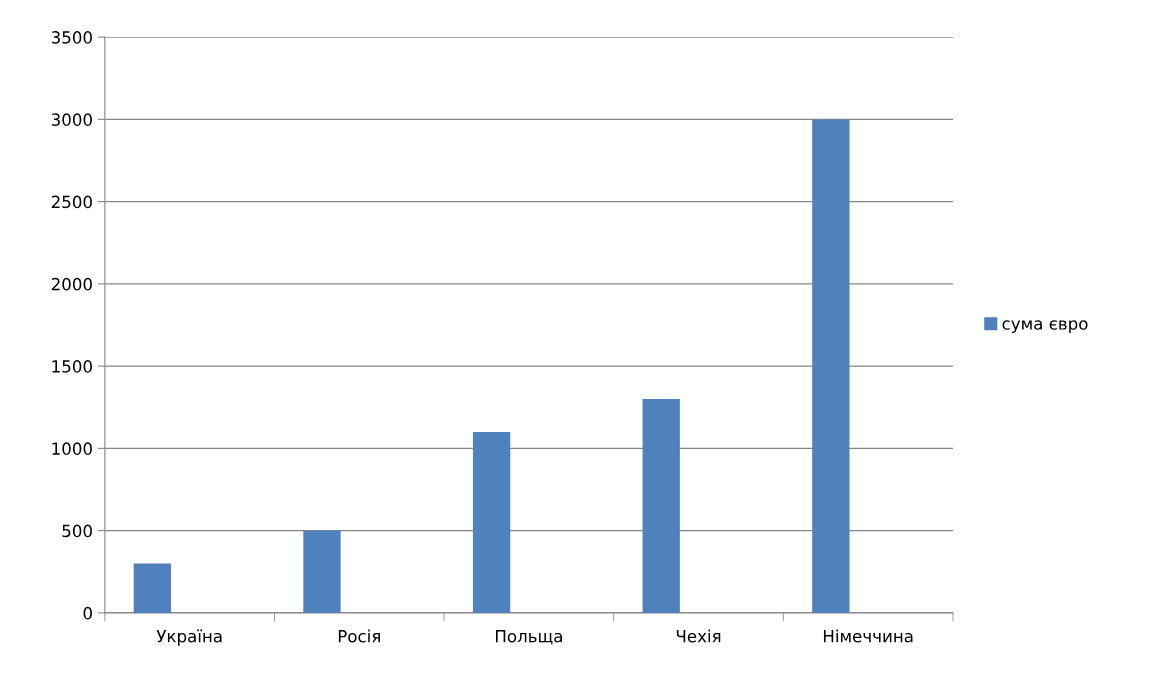 This screenshot has height=675, width=1165. What do you see at coordinates (868, 636) in the screenshot?
I see `x-tick-label: Німеччина` at bounding box center [868, 636].